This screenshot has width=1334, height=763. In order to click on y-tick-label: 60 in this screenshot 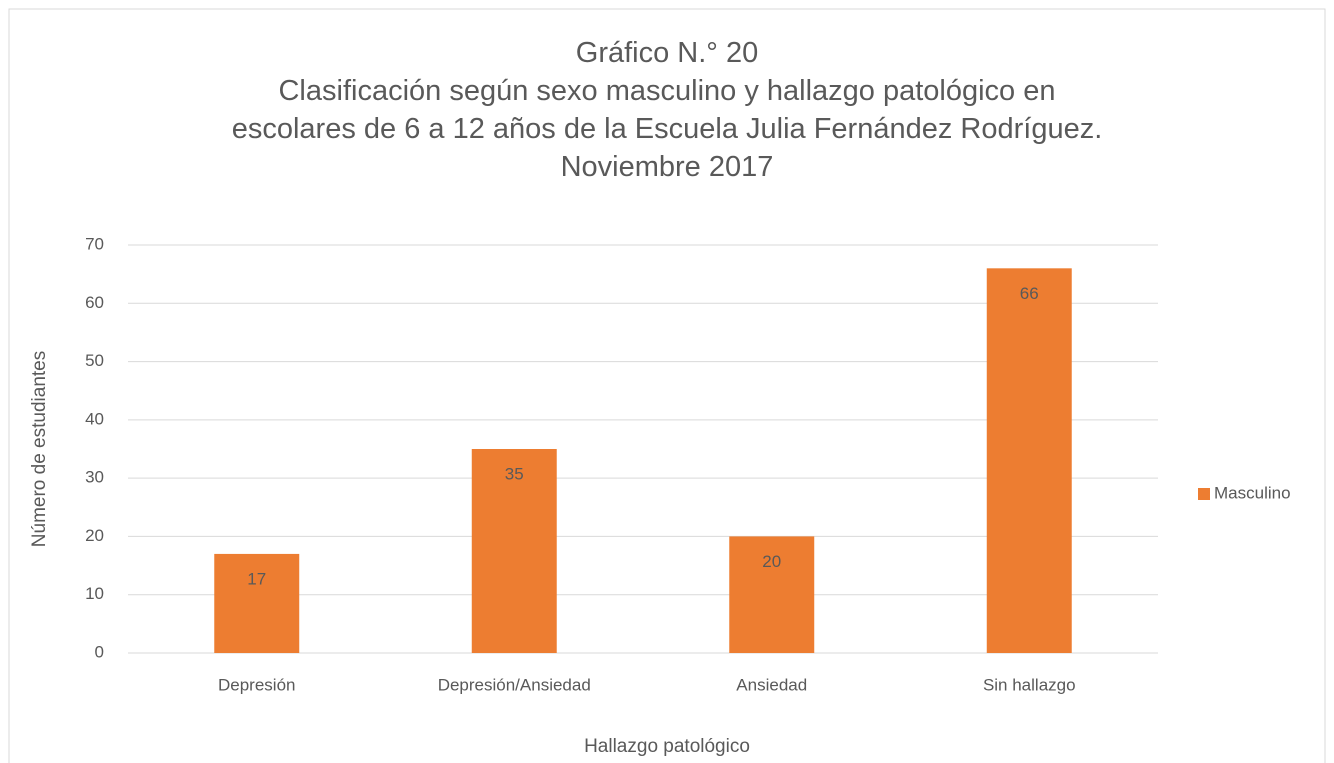, I will do `click(94, 302)`.